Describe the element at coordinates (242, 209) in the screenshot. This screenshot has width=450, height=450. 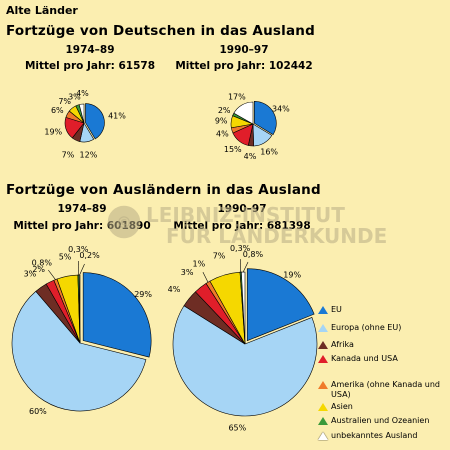
I see `period-auslaender-1990-97: 1990–97` at that location.